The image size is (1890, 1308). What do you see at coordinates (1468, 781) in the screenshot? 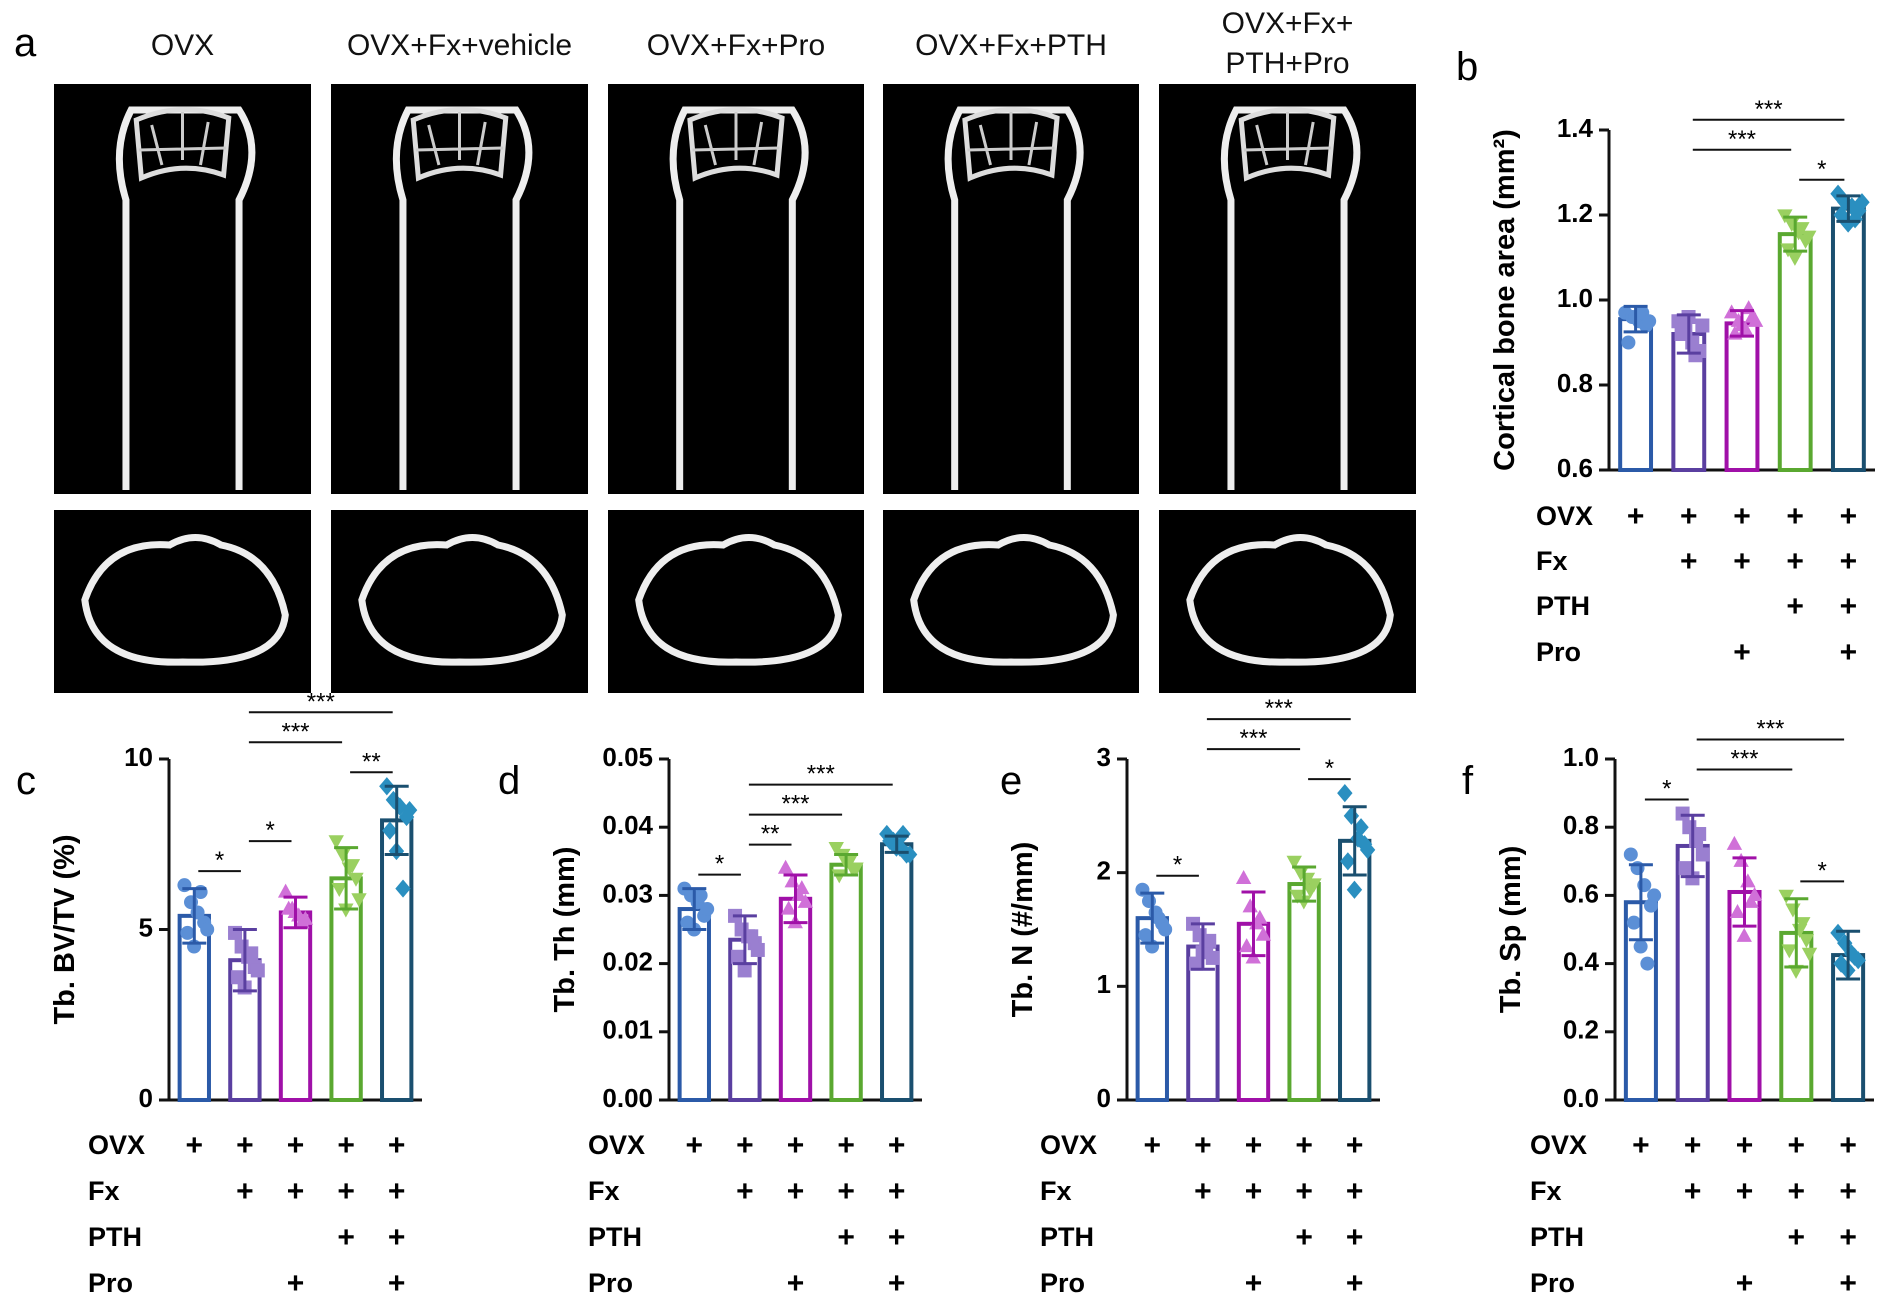
I see `panel-letter: f` at bounding box center [1468, 781].